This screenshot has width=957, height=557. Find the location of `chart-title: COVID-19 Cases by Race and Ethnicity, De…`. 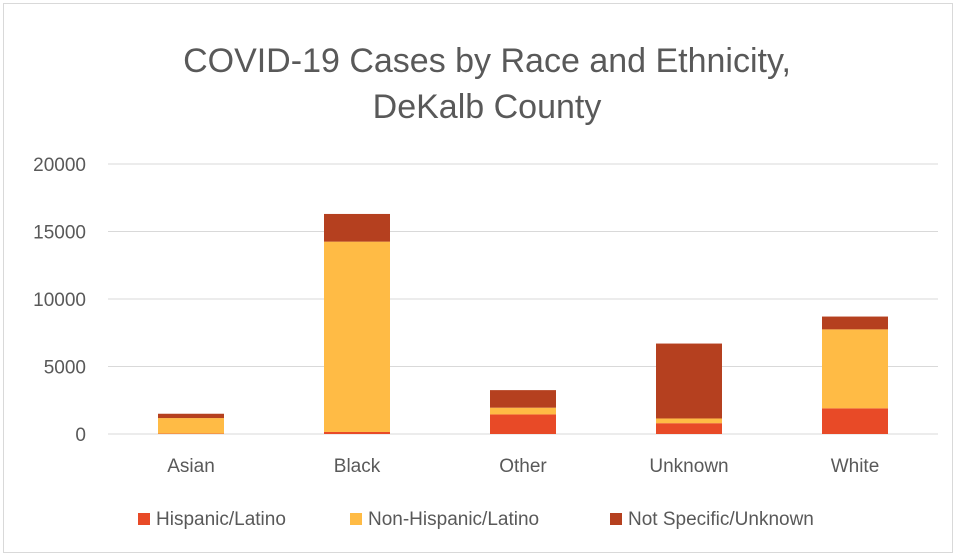

chart-title: COVID-19 Cases by Race and Ethnicity, De… is located at coordinates (487, 84).